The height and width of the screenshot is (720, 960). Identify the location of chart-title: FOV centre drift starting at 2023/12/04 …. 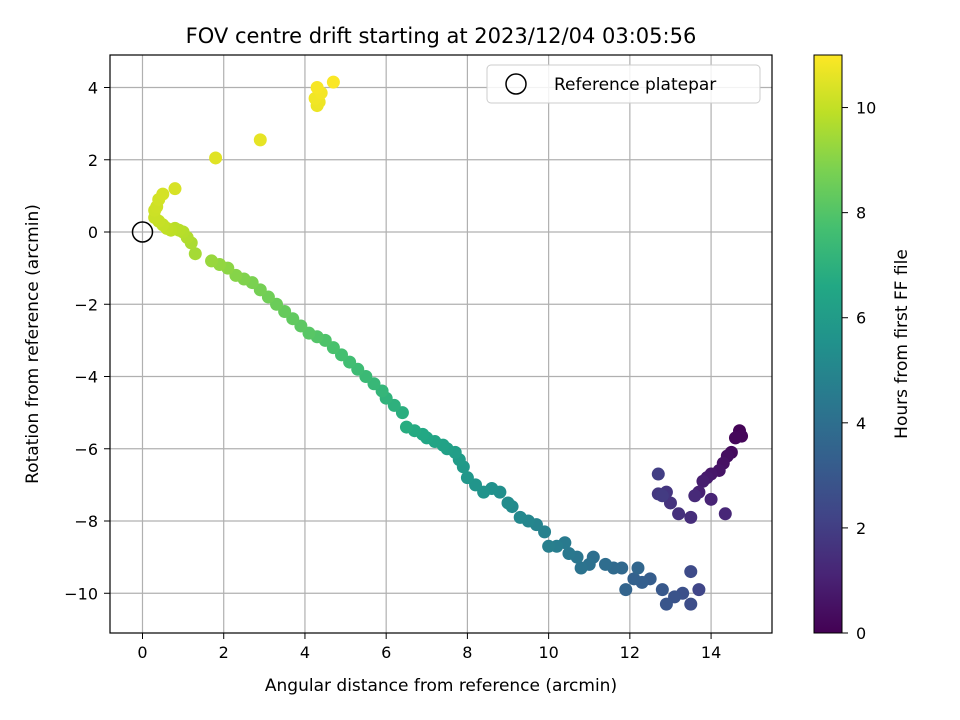
(441, 36).